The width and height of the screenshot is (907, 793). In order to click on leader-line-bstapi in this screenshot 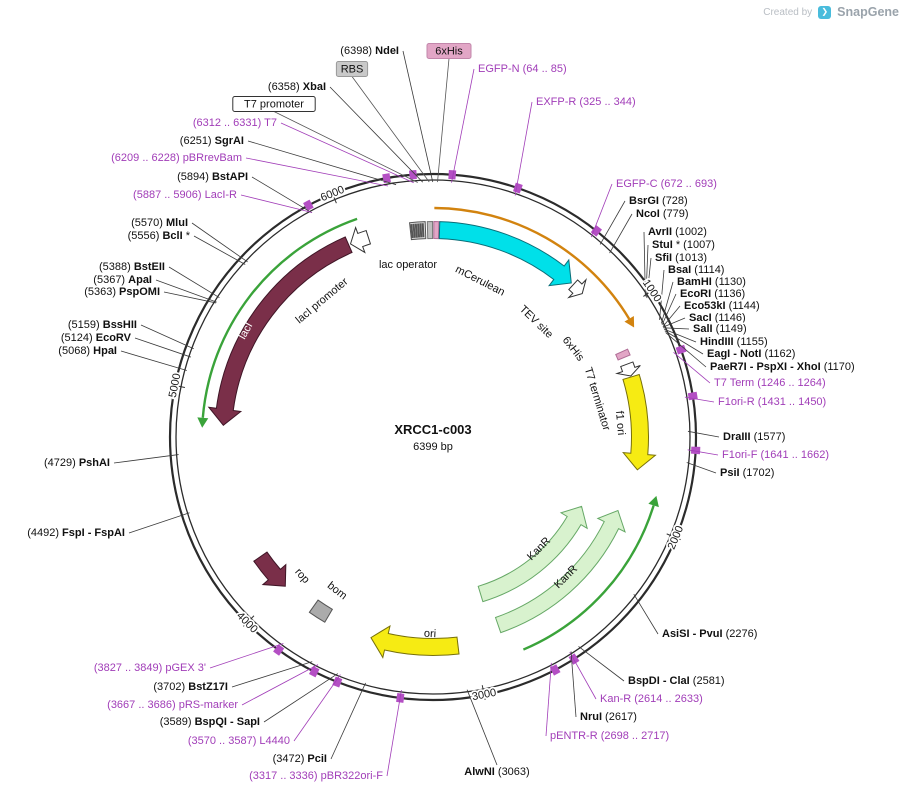, I will do `click(281, 195)`.